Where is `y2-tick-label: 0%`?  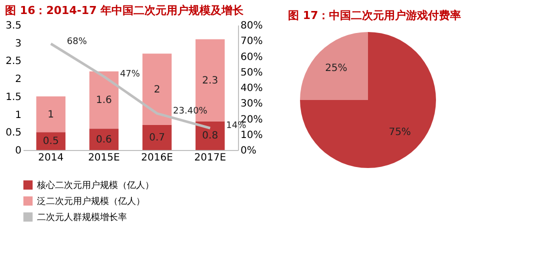
y2-tick-label: 0% is located at coordinates (248, 151).